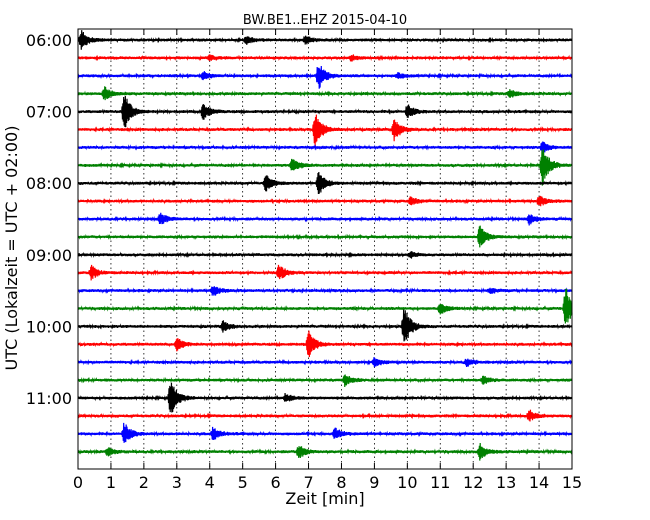 The image size is (650, 520). I want to click on x-tick-label: 5, so click(243, 482).